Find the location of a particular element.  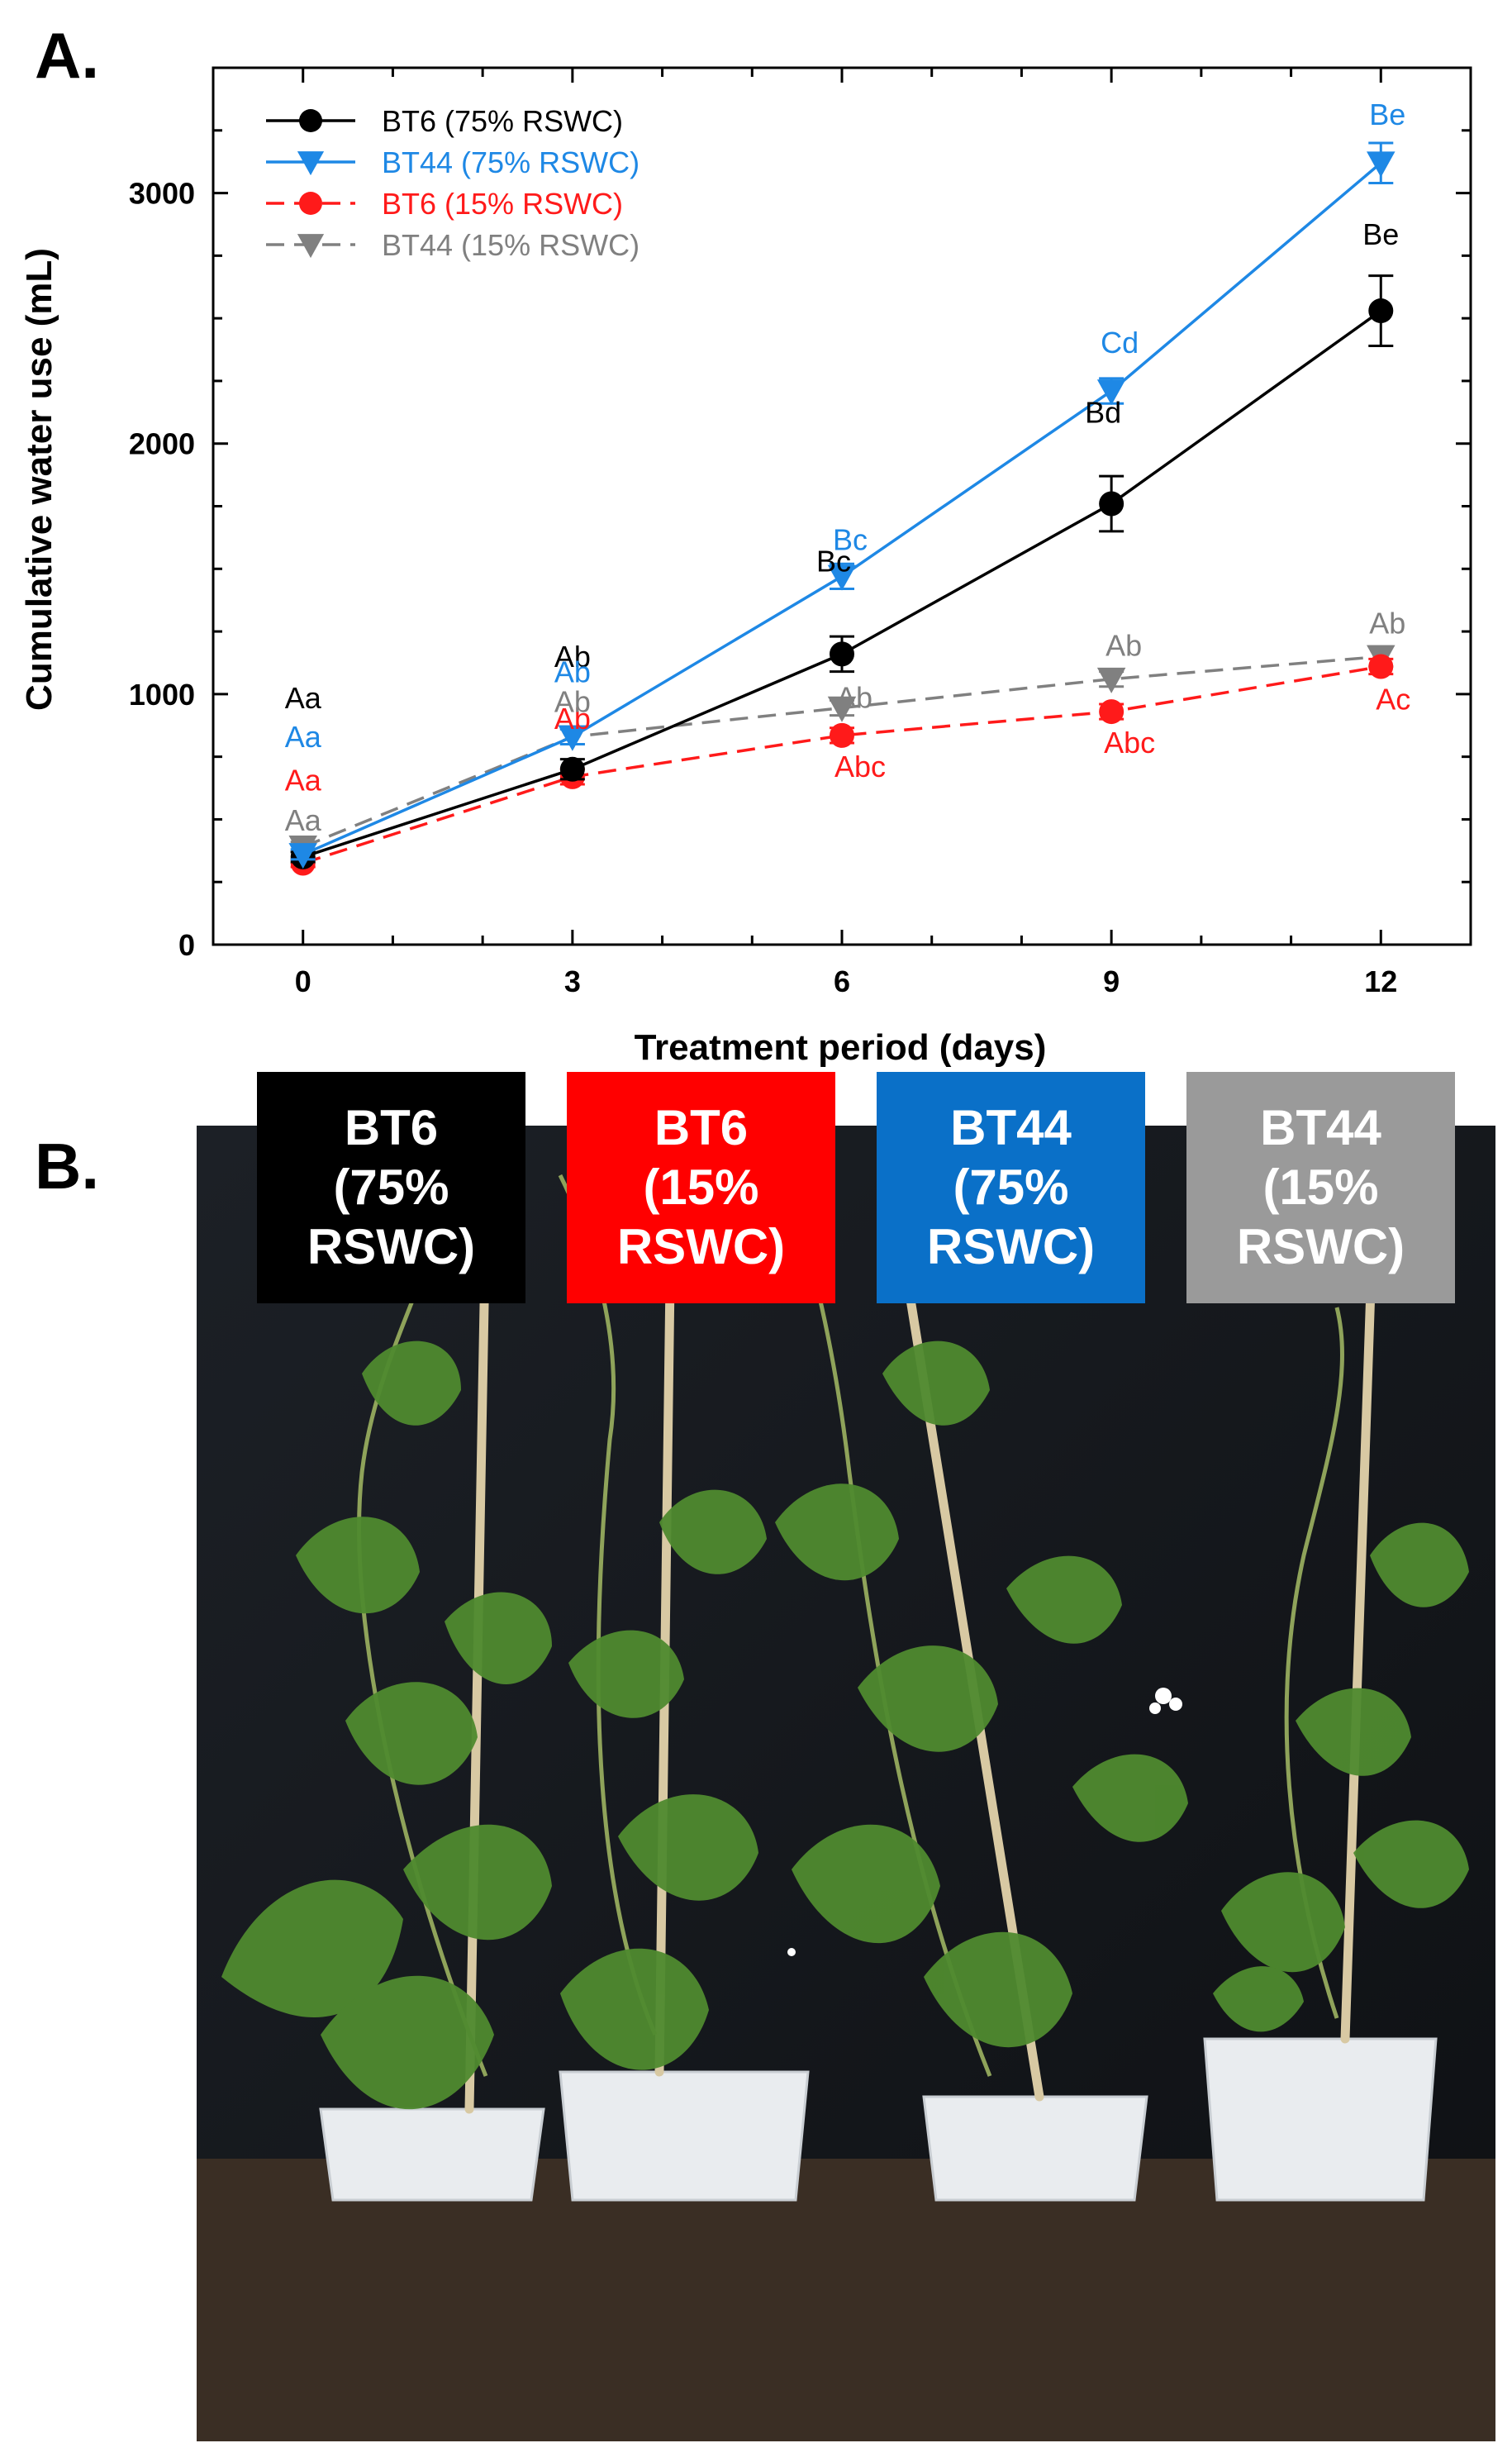

x-tick-label: 12 is located at coordinates (1380, 981).